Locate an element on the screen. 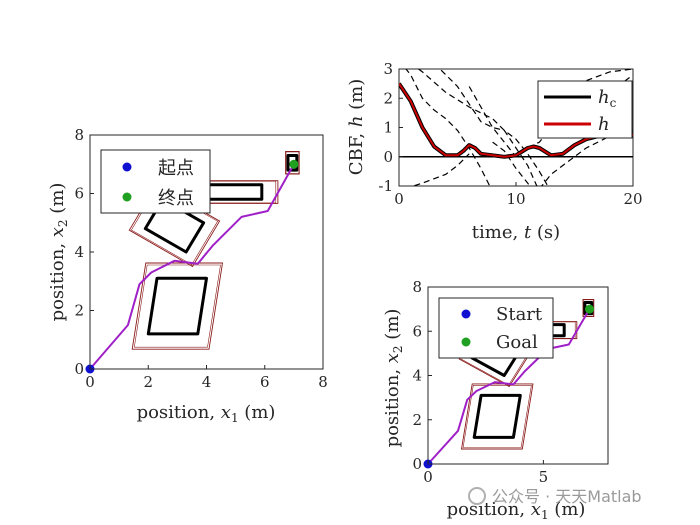 The width and height of the screenshot is (700, 525). x-tick-label: 5 is located at coordinates (544, 477).